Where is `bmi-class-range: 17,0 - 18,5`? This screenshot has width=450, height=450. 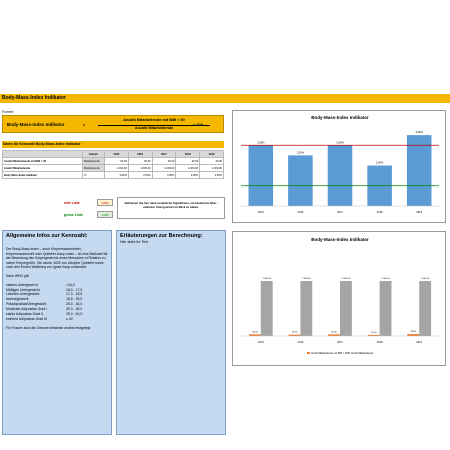 bmi-class-range: 17,0 - 18,5 is located at coordinates (74, 294).